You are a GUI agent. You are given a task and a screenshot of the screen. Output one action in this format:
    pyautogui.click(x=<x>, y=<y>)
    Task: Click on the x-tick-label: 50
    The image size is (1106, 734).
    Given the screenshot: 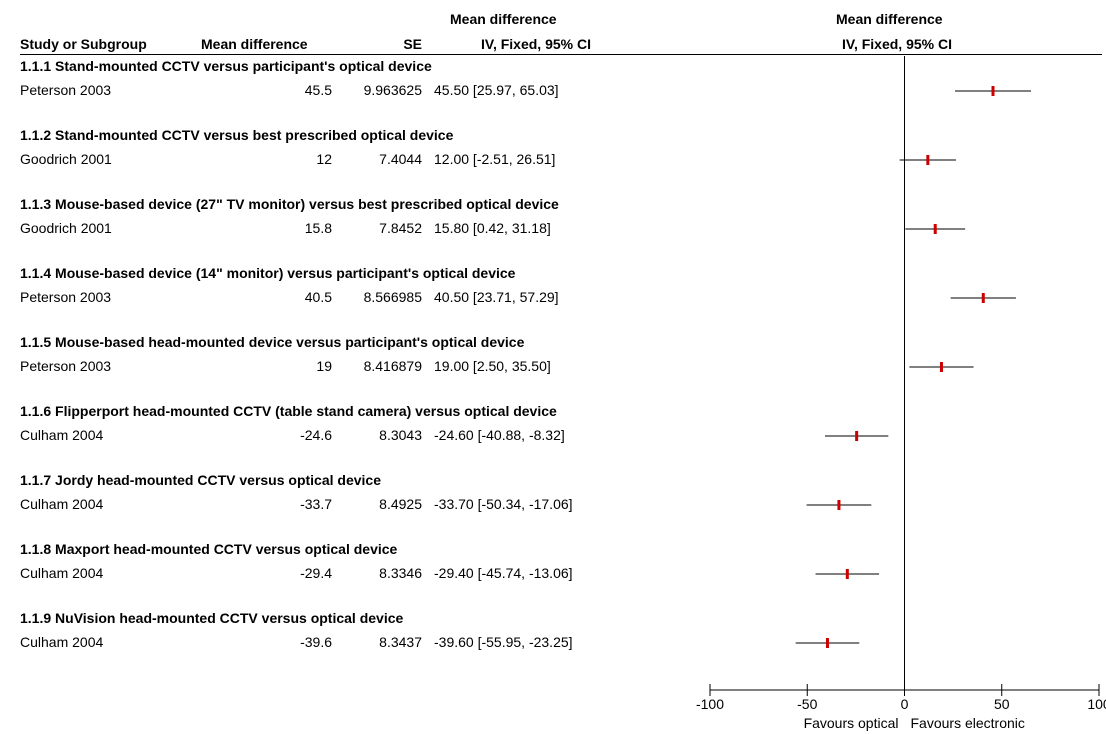 What is the action you would take?
    pyautogui.click(x=1002, y=704)
    